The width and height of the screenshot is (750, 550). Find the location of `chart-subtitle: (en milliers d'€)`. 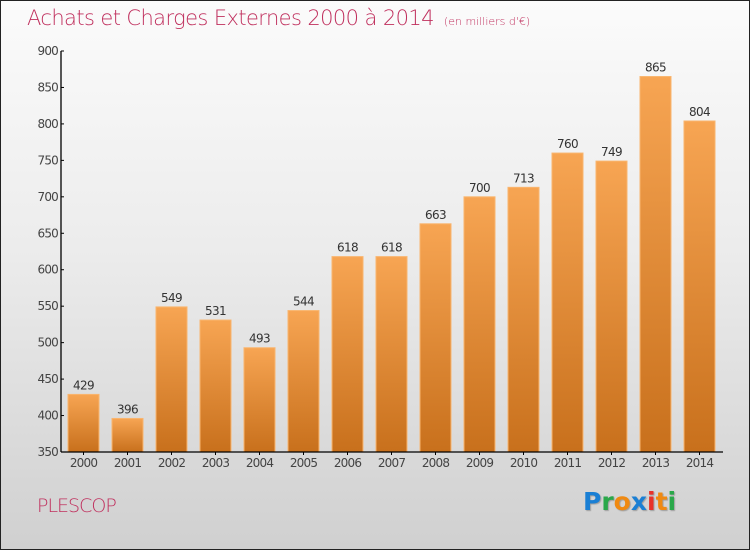

chart-subtitle: (en milliers d'€) is located at coordinates (487, 21).